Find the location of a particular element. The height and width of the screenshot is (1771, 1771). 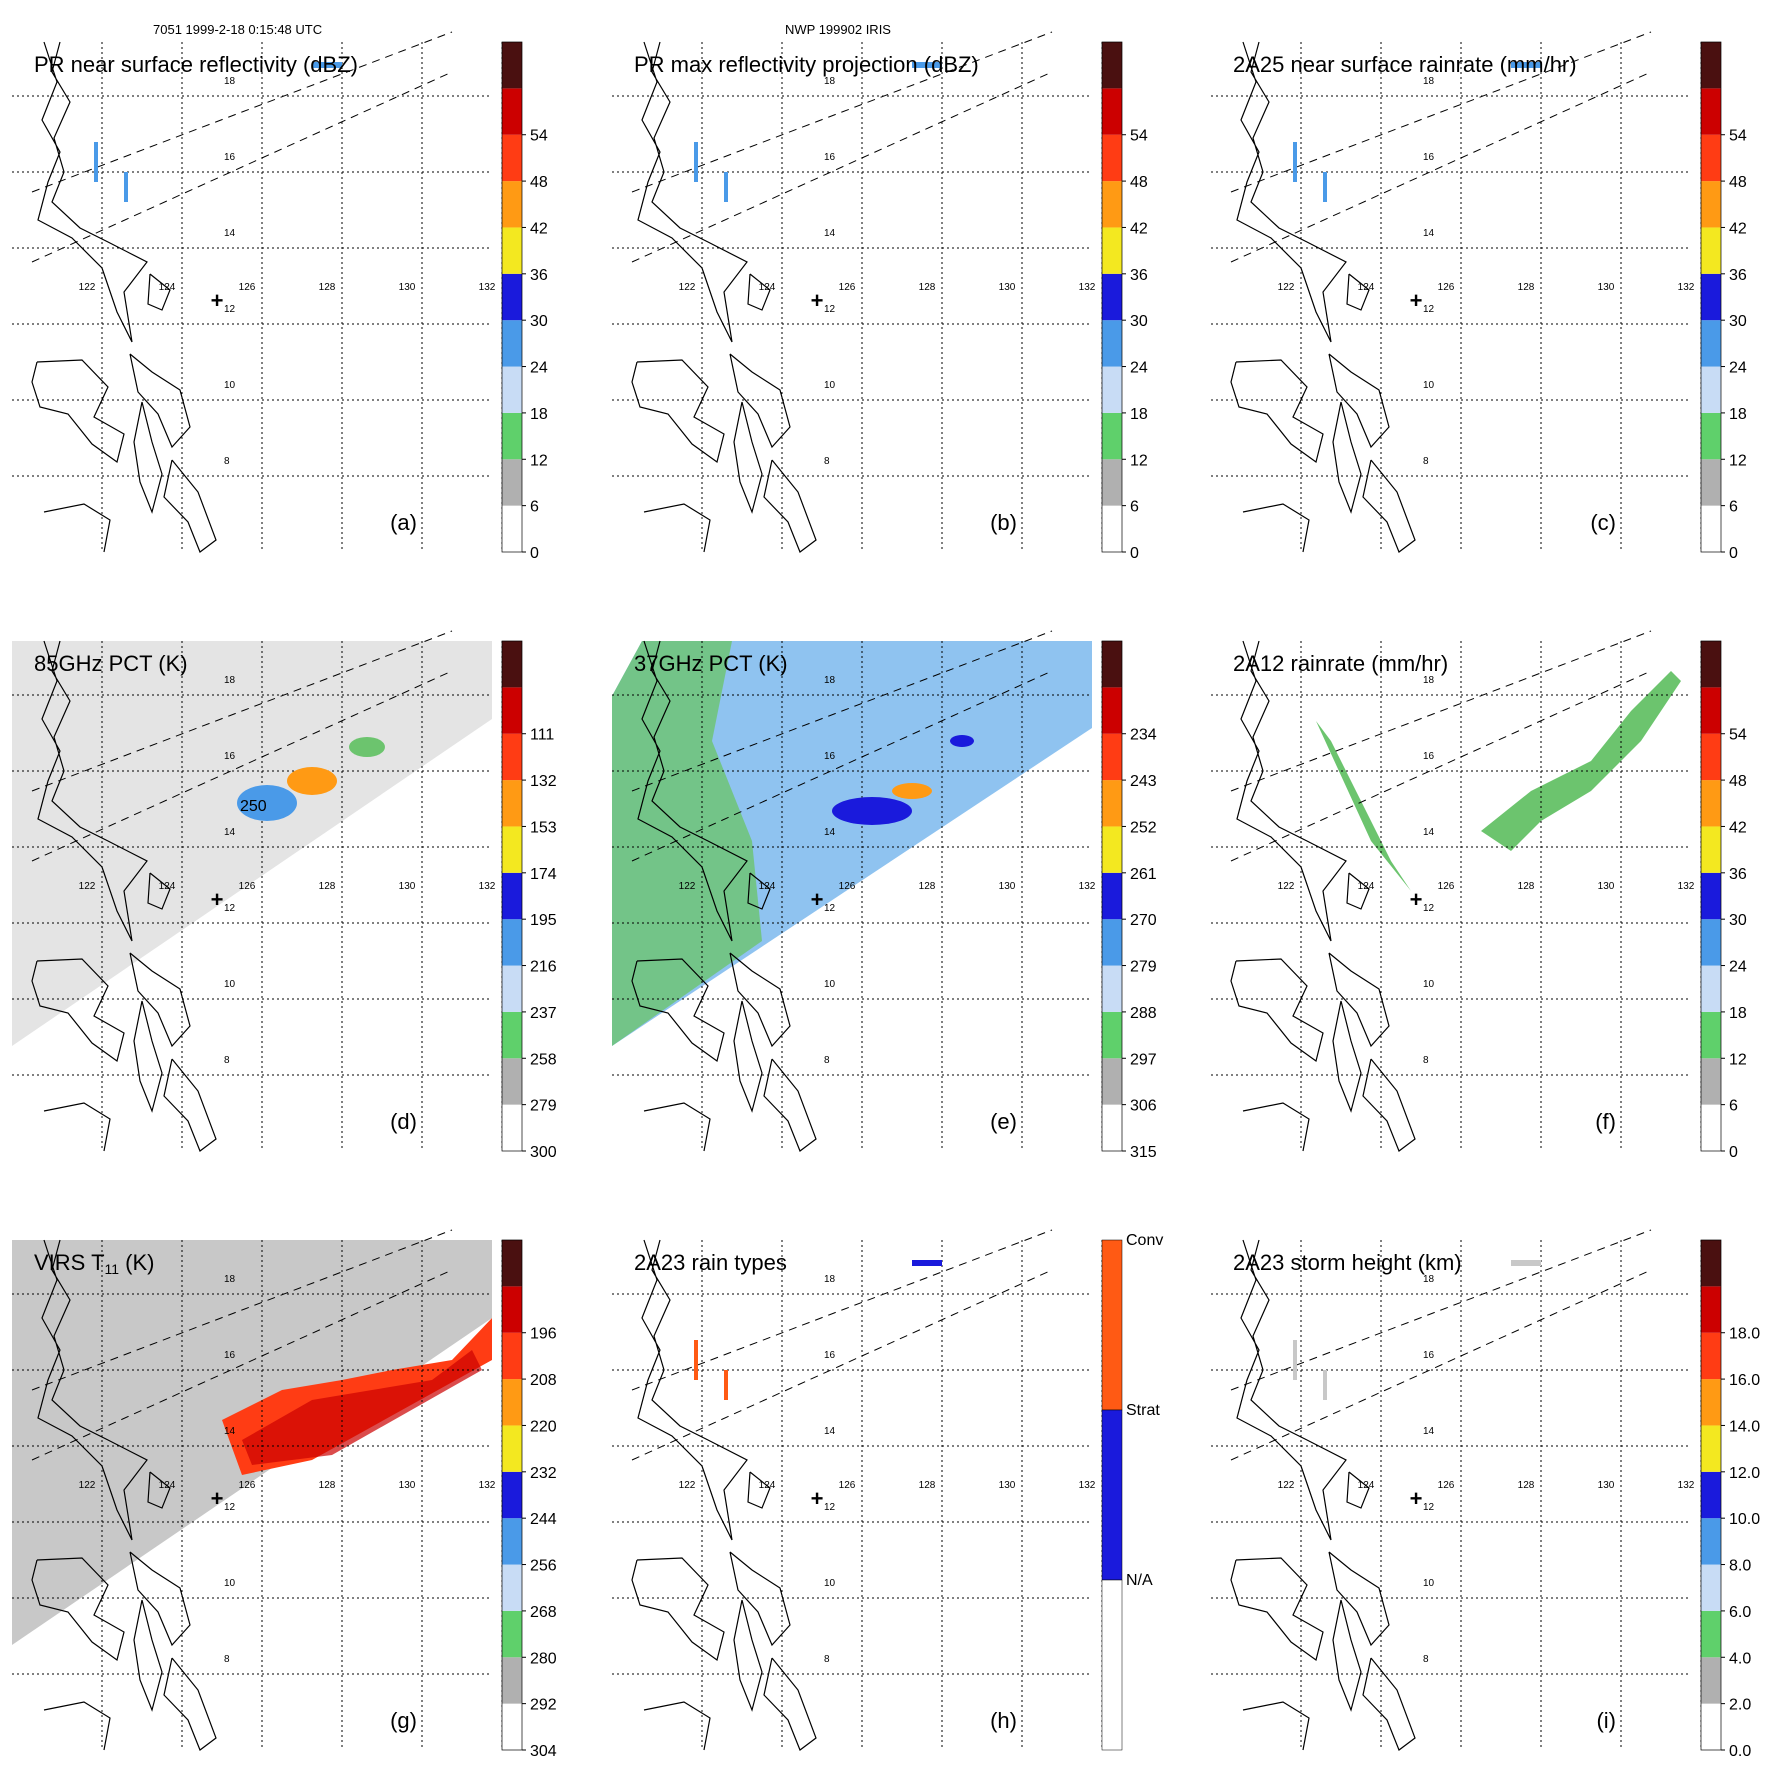

colorbar-tick-label: 10.0 is located at coordinates (1744, 1519).